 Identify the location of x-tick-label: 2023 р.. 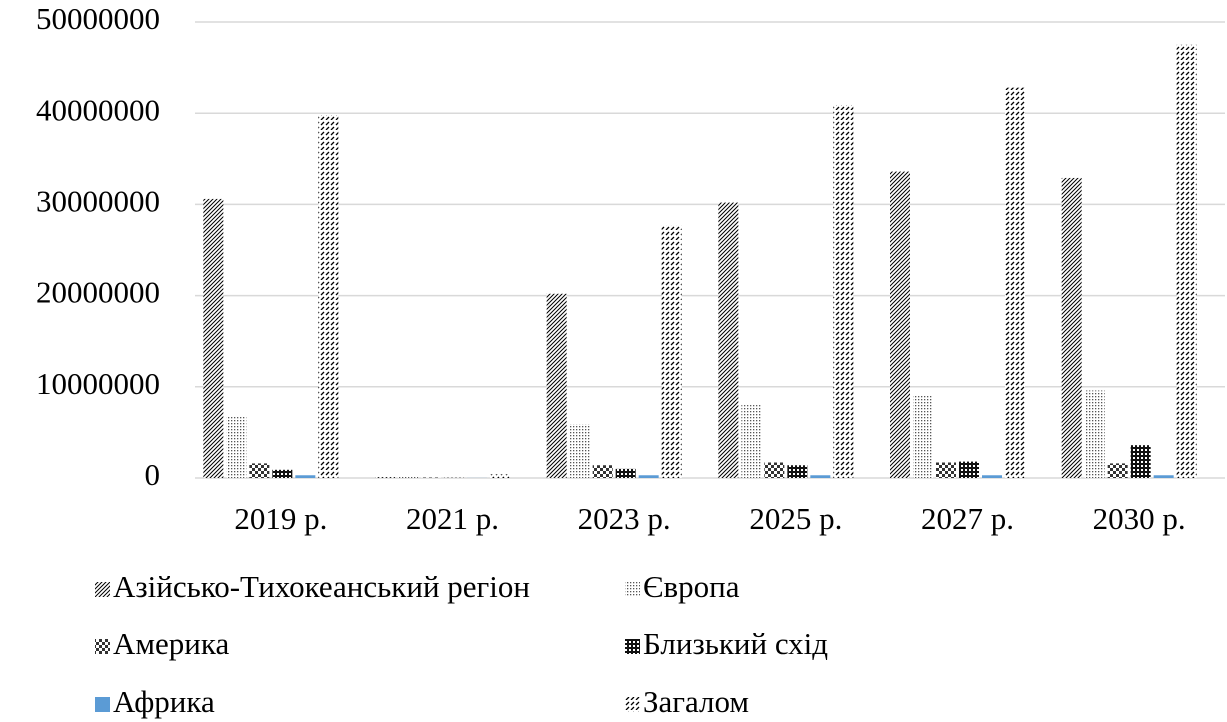
(624, 518).